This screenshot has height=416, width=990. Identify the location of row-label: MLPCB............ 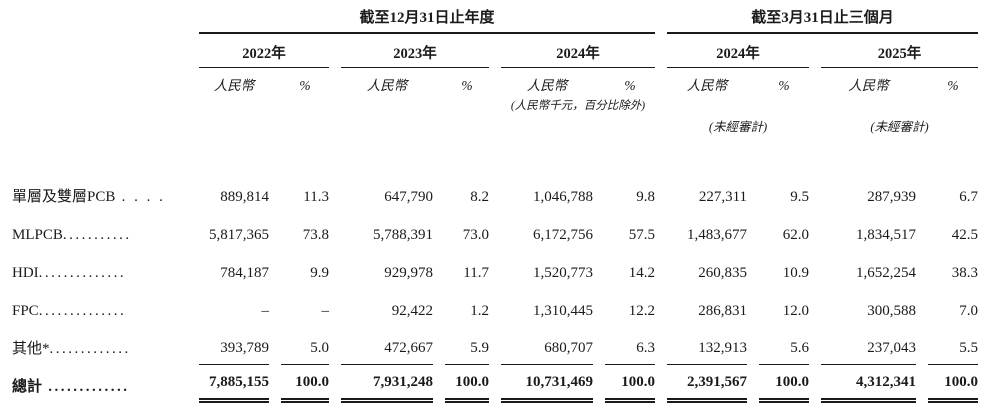
(72, 235).